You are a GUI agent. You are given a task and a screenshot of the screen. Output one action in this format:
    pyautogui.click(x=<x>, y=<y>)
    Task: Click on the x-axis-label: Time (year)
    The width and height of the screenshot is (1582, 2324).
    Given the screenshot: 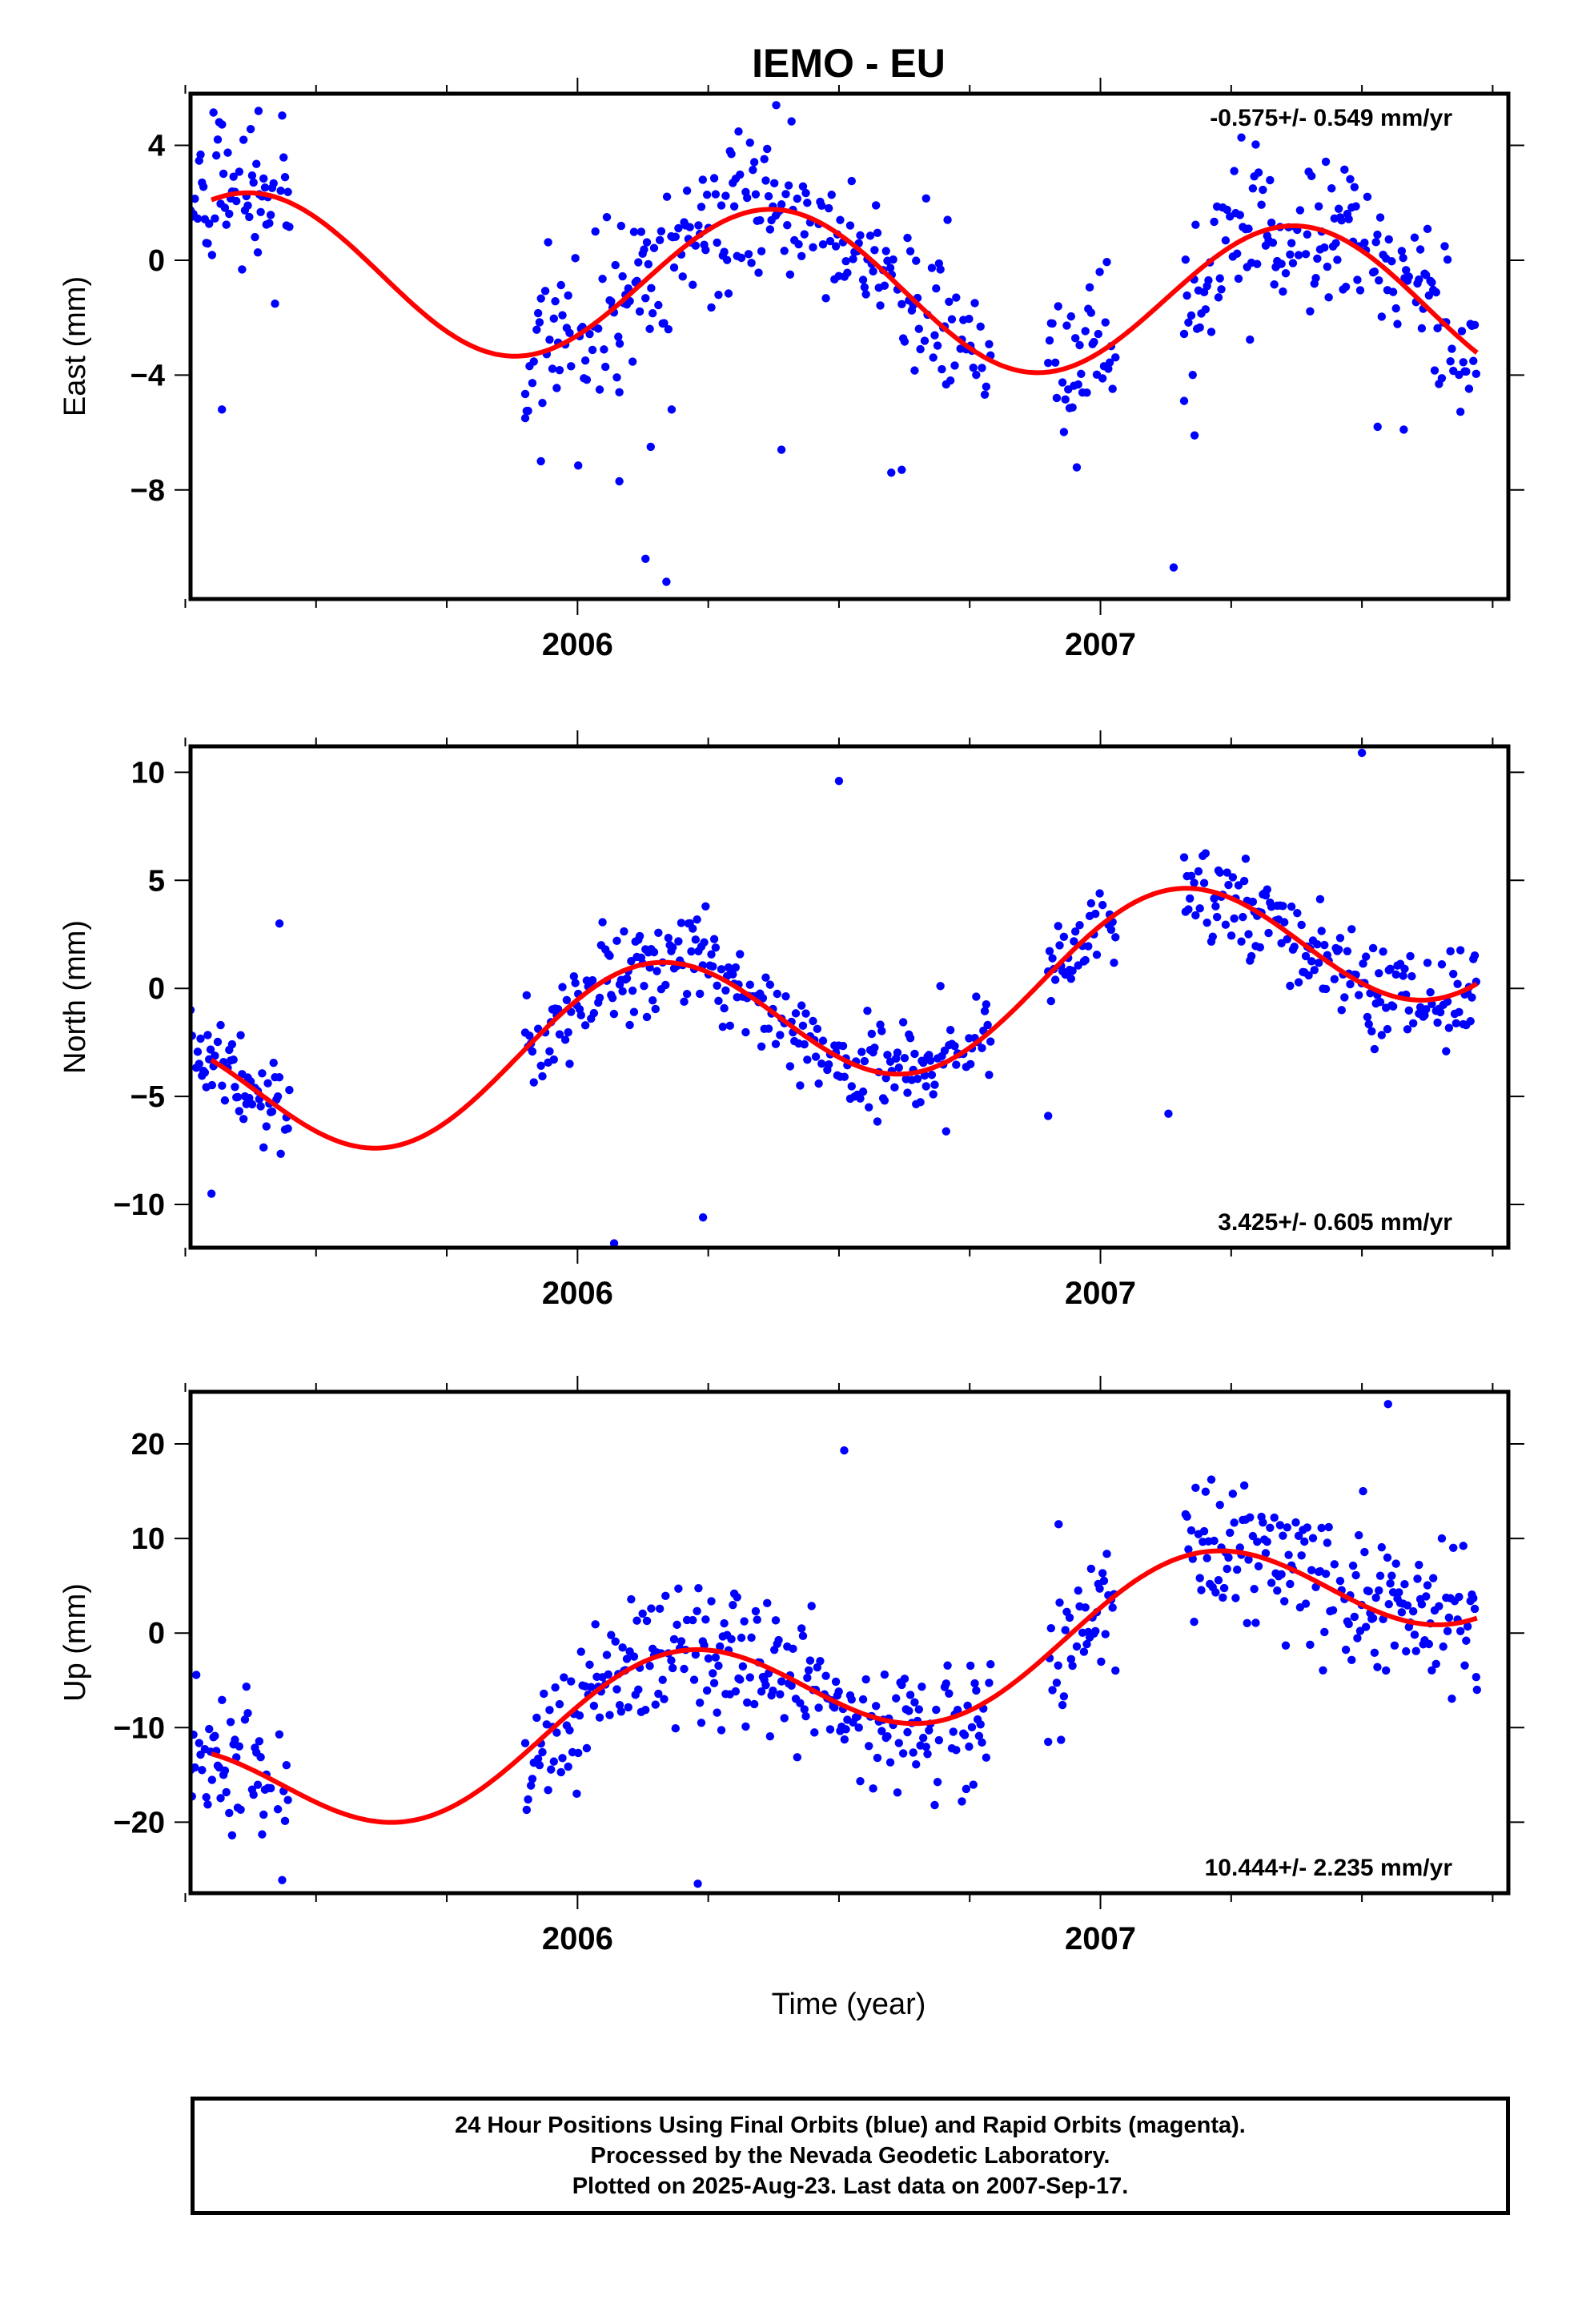 What is the action you would take?
    pyautogui.click(x=849, y=2005)
    